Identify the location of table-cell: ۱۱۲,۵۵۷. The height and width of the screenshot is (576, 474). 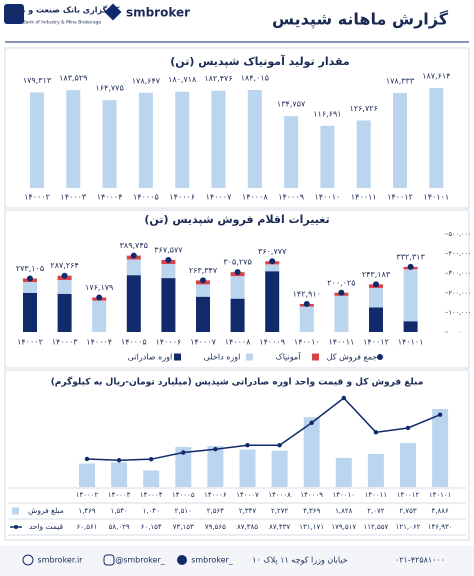
(376, 527).